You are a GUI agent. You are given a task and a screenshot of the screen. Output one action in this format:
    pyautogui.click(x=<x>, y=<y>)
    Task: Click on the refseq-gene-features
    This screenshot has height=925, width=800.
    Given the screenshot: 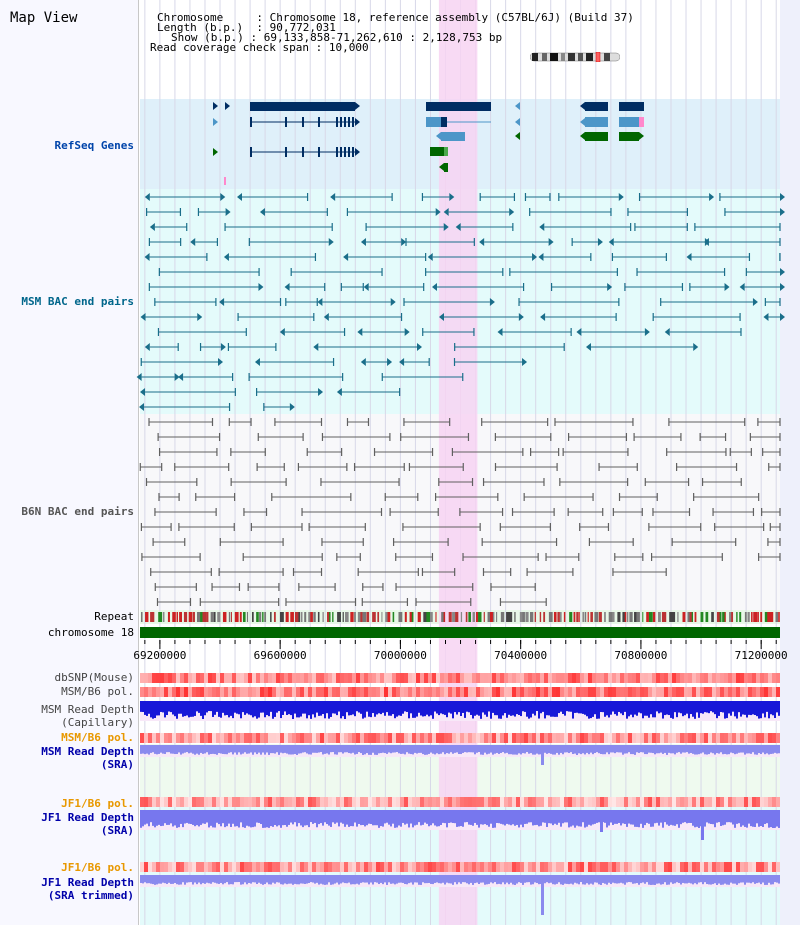 What is the action you would take?
    pyautogui.click(x=428, y=143)
    